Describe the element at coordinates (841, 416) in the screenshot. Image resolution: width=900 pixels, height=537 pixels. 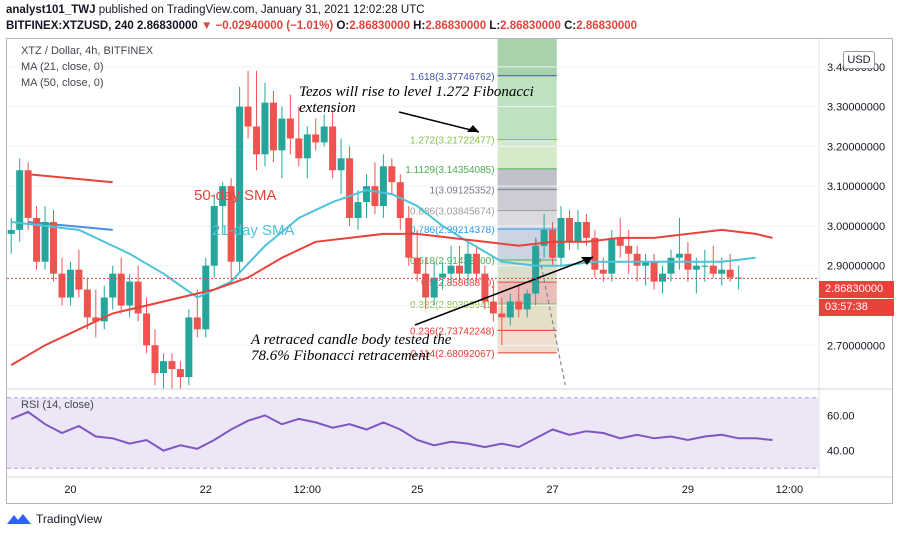
I see `rsi-tick-label: 60.00` at that location.